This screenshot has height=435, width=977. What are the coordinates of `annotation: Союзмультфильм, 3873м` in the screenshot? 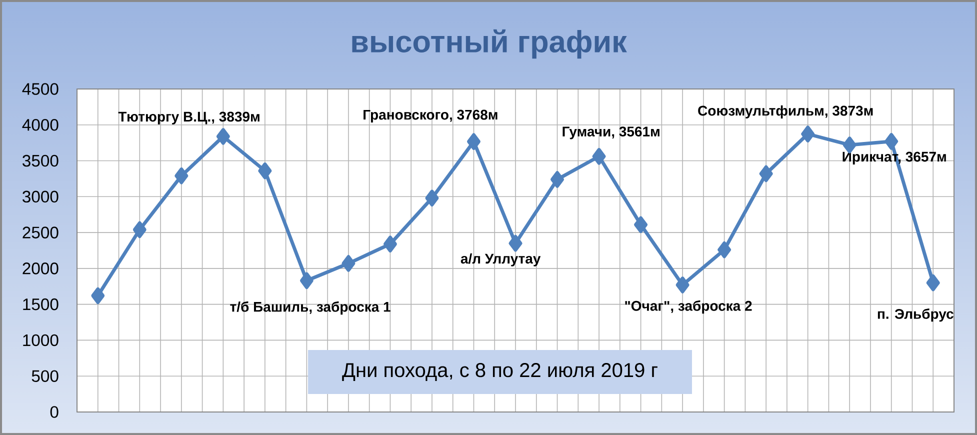 It's located at (785, 111).